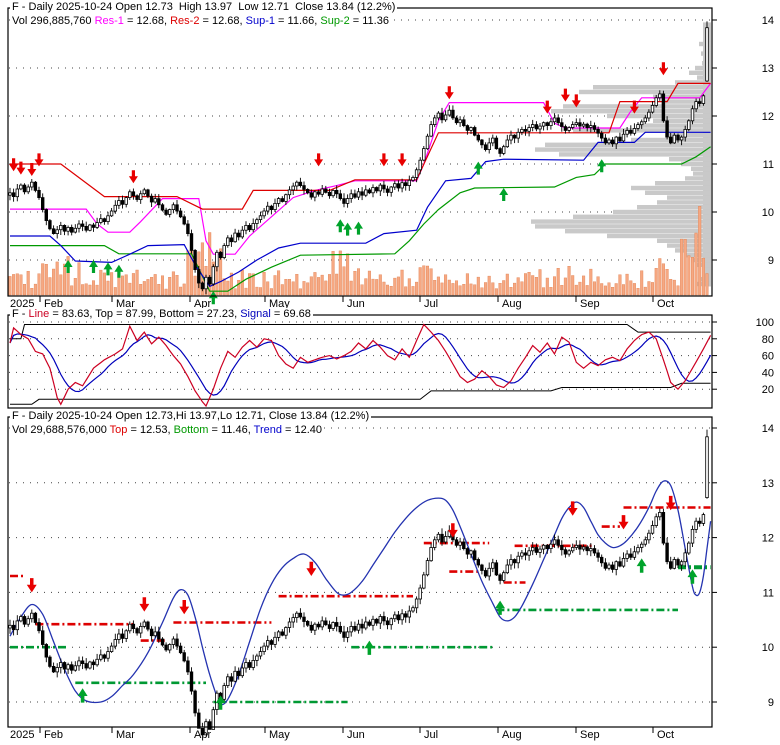  I want to click on price-axis-label: 100, so click(765, 323).